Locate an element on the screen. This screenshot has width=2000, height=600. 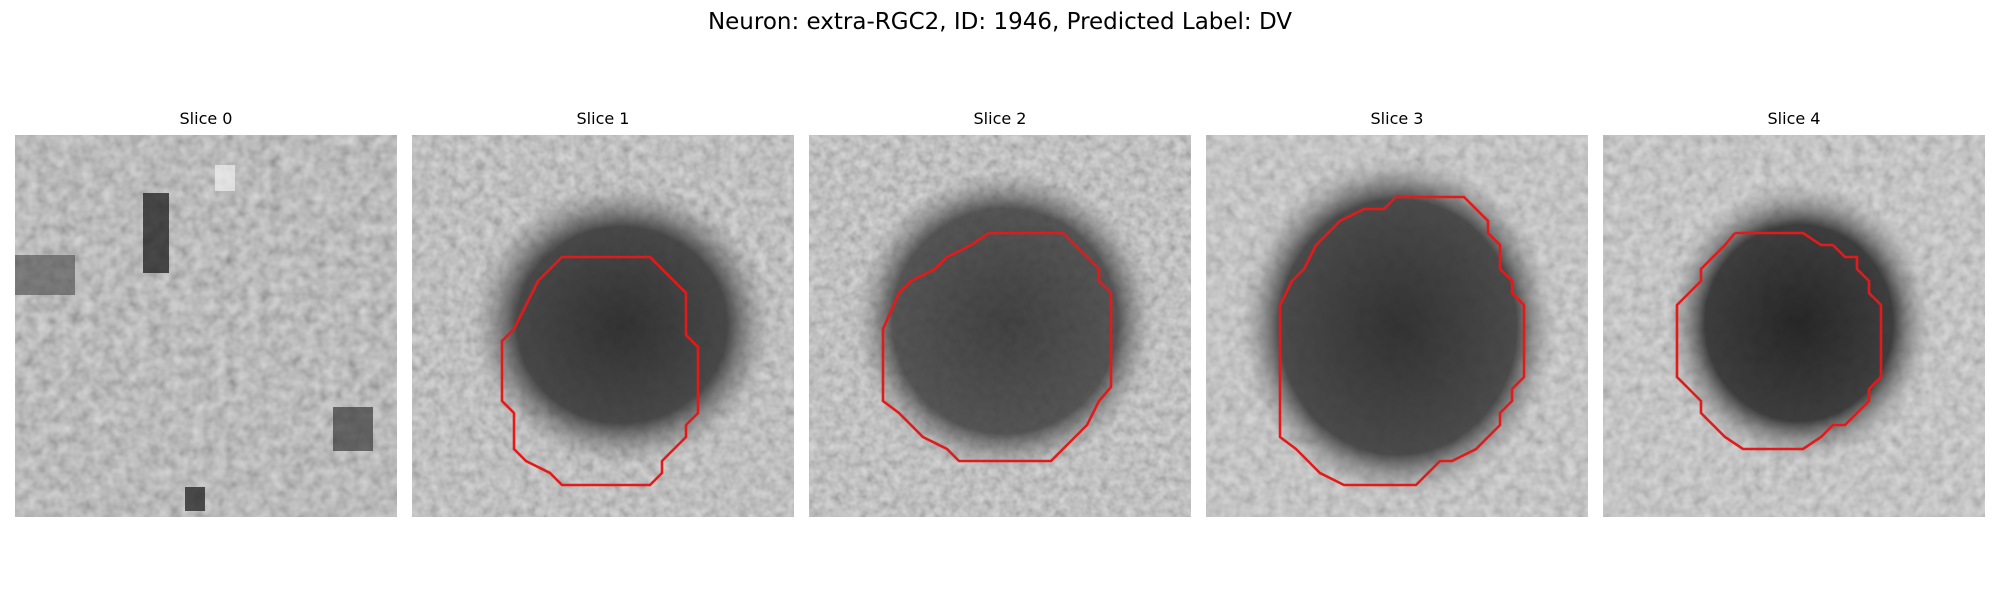
slice-title: Slice 0 is located at coordinates (206, 118).